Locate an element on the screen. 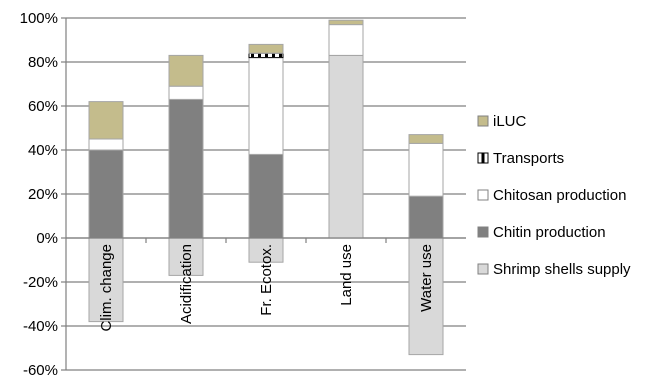  legend-label: Chitosan production is located at coordinates (559, 195).